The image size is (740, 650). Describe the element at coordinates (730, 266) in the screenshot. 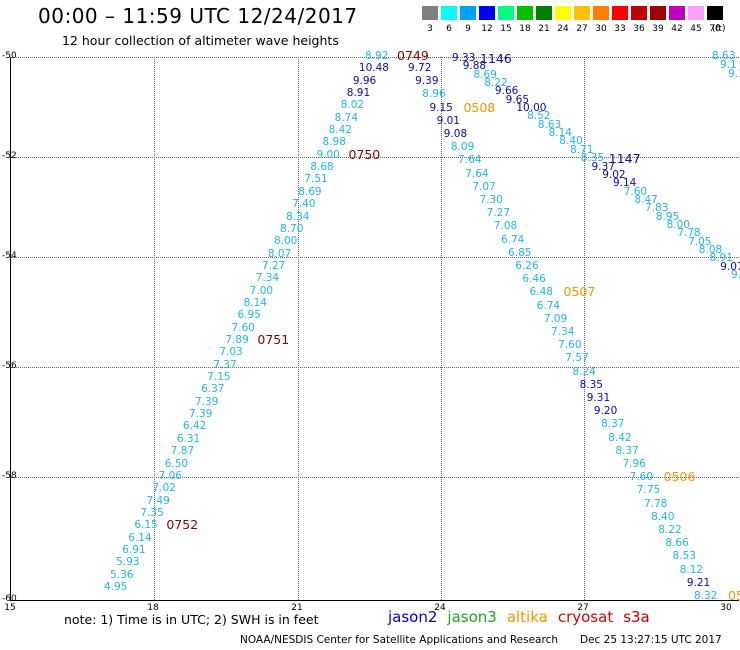

I see `wave-height-value: 9.07` at that location.